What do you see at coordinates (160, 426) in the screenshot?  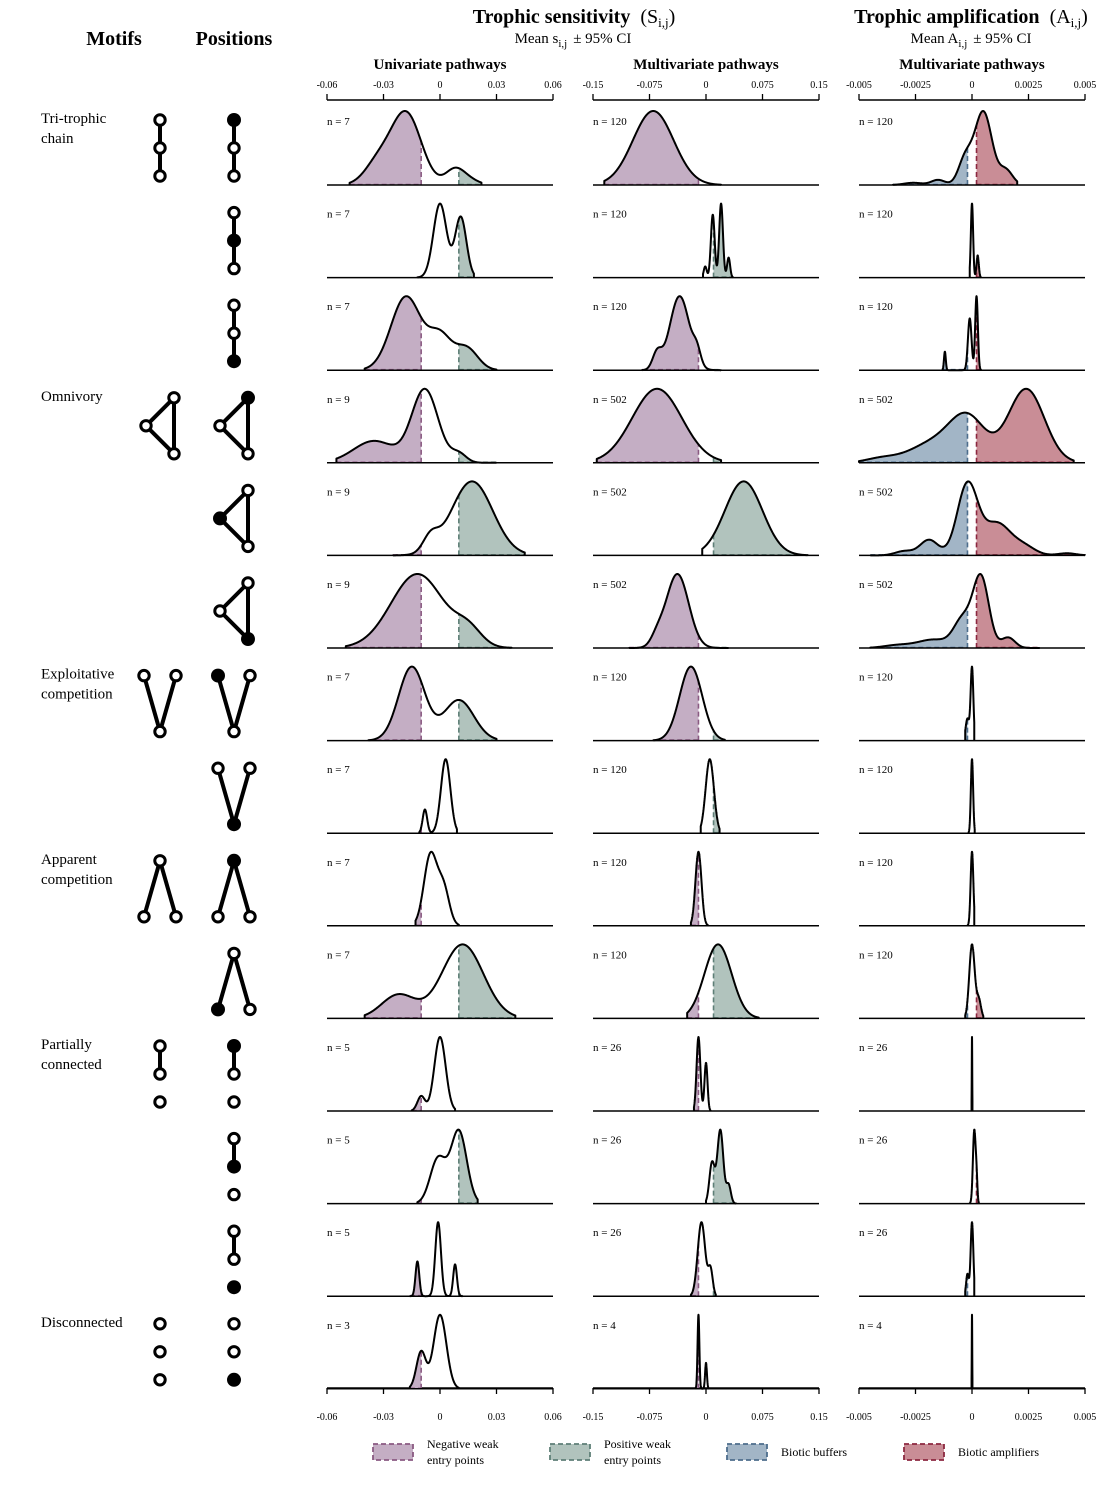 I see `motif-icon-omnivory` at bounding box center [160, 426].